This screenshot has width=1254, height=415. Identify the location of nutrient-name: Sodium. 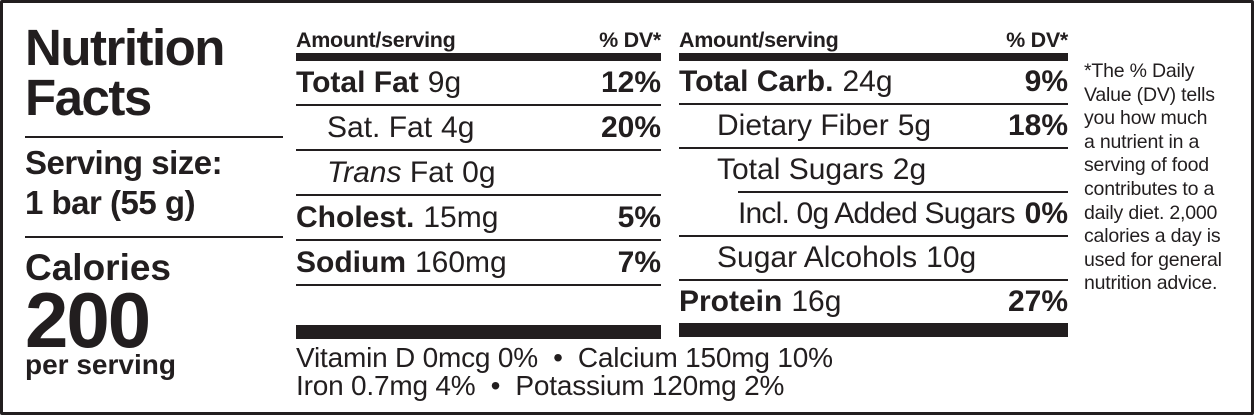
(351, 262).